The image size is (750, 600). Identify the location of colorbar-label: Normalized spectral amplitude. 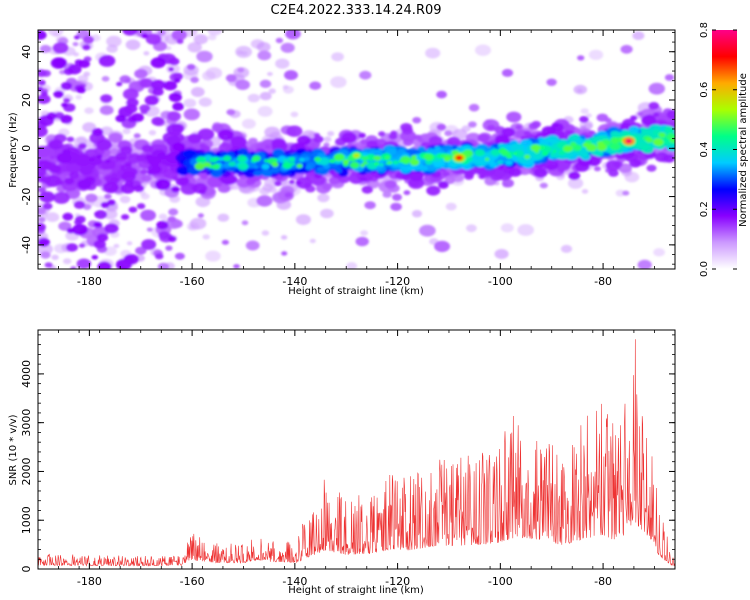
(743, 150).